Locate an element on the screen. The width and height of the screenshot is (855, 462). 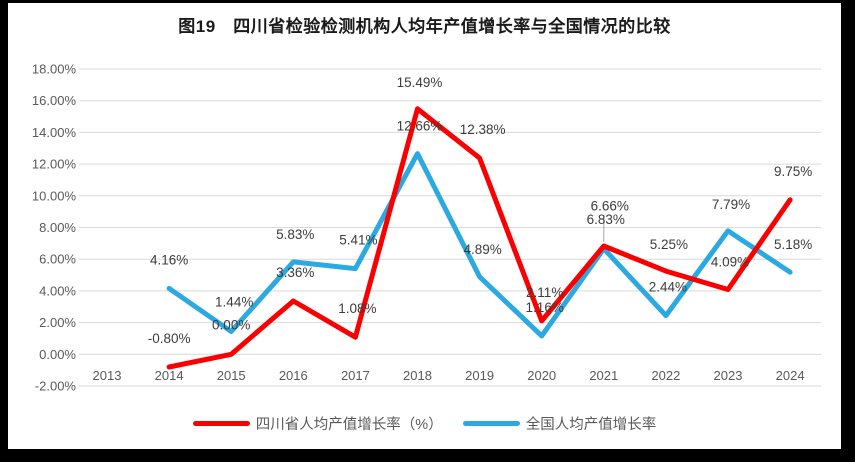
legend-item-sichuan: 四川省人均产值增长率（%） is located at coordinates (317, 423).